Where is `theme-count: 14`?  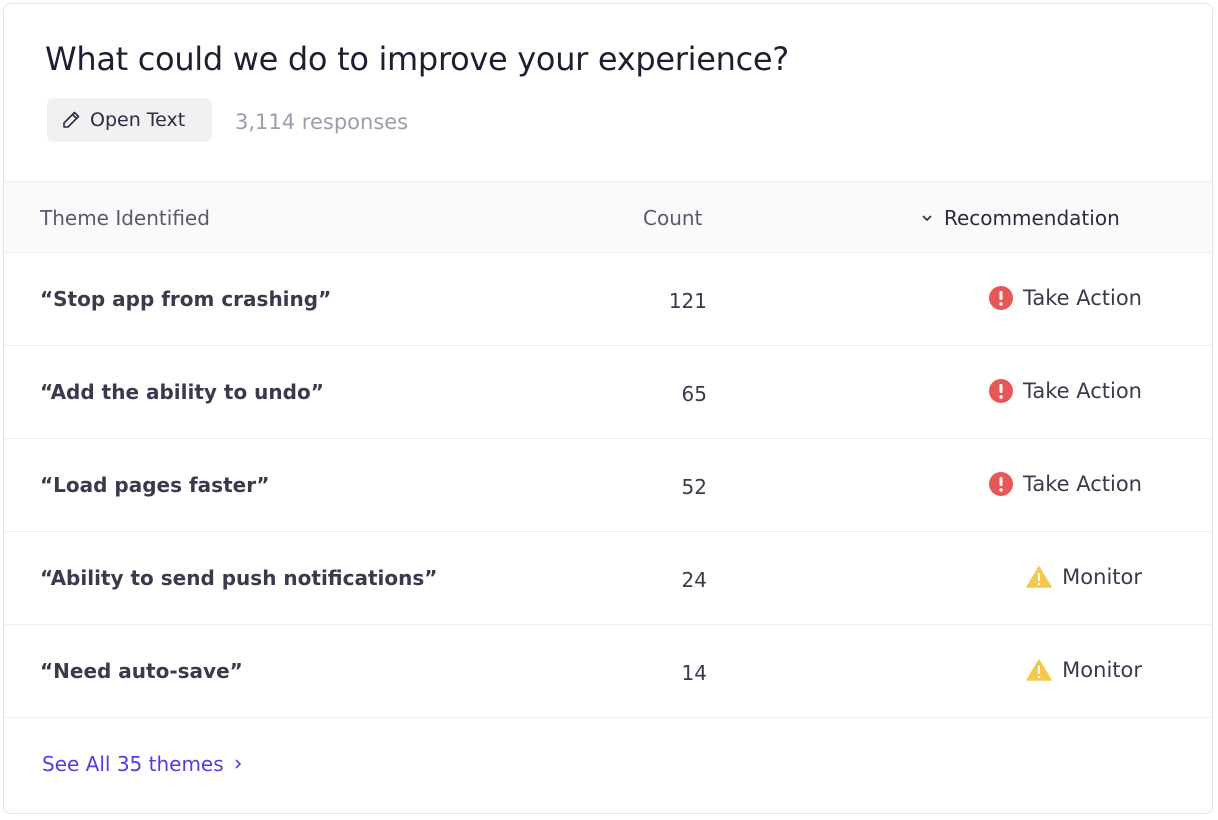
theme-count: 14 is located at coordinates (694, 673).